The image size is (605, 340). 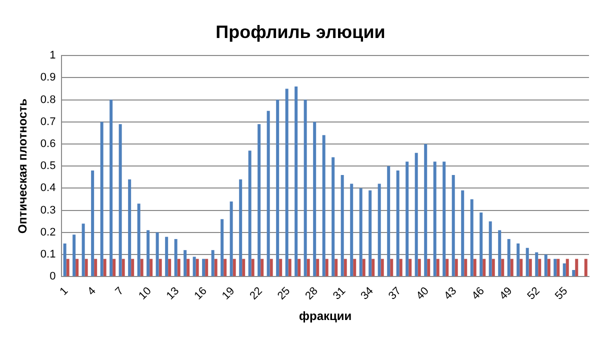 I want to click on x-tick-label: 13, so click(x=173, y=293).